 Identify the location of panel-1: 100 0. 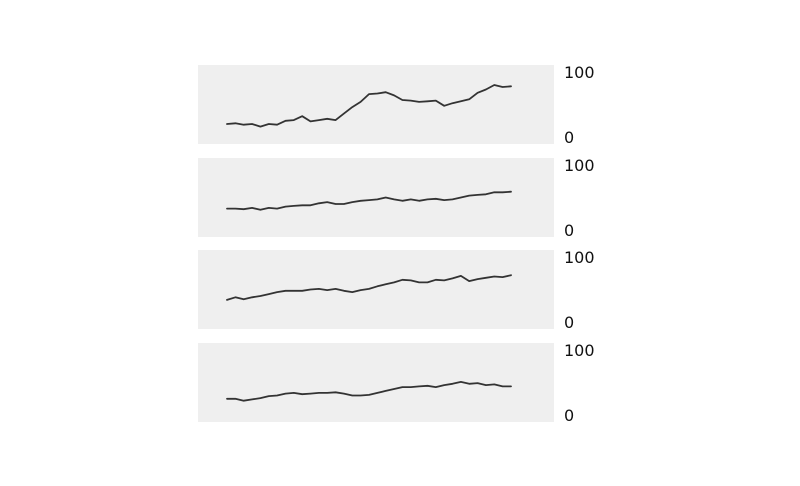
(396, 105).